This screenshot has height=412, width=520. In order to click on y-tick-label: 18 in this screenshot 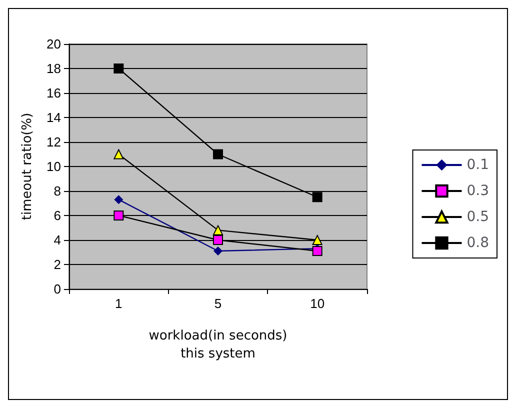, I will do `click(53, 68)`.